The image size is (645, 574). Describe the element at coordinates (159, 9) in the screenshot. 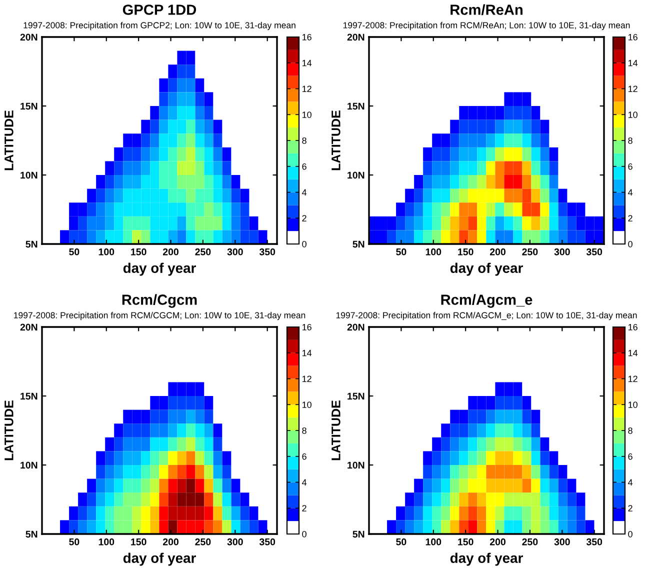

I see `chart-title: GPCP 1DD` at that location.